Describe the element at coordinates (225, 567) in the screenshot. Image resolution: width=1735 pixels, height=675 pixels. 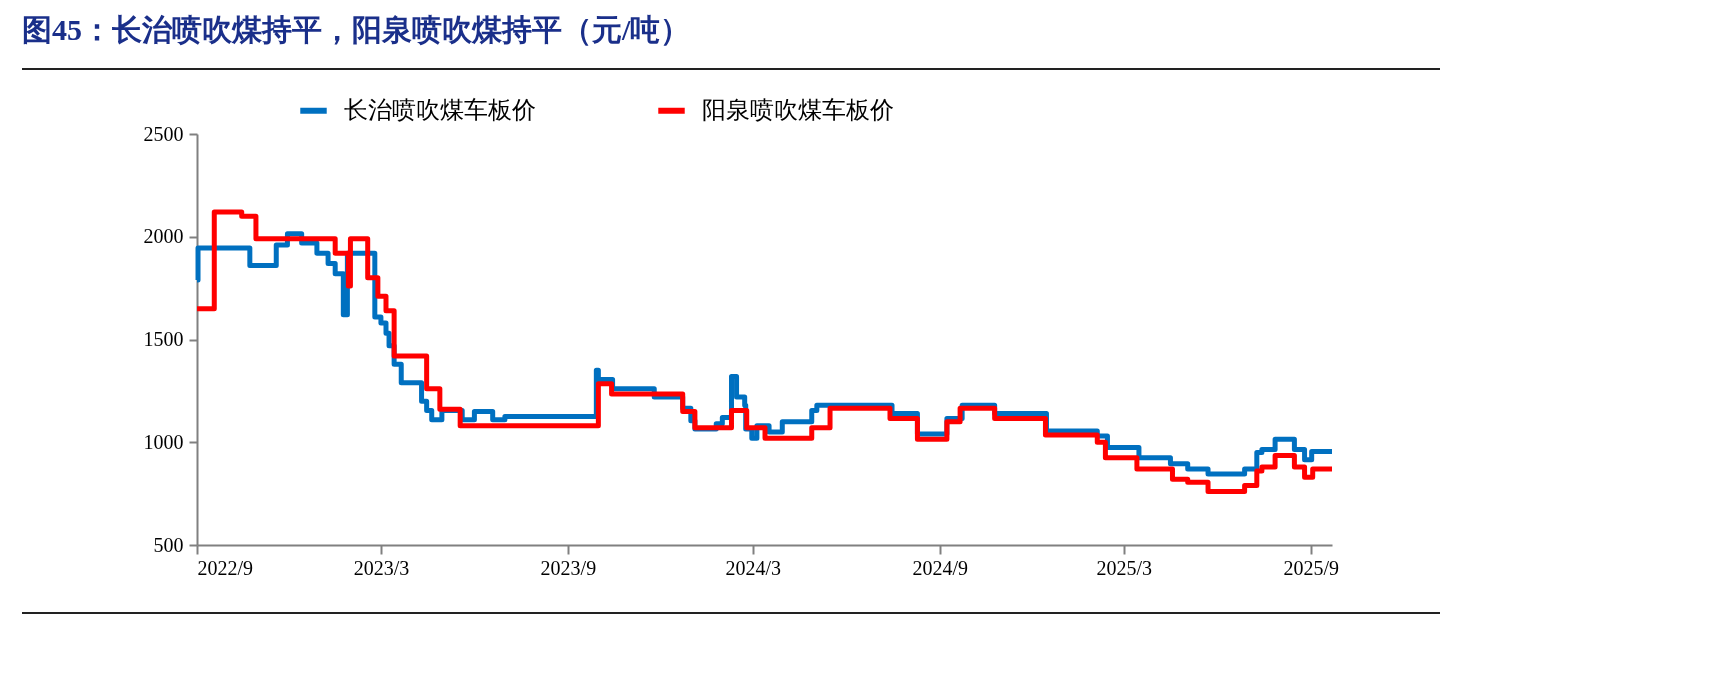
I see `x-tick-label: 2022/9` at that location.